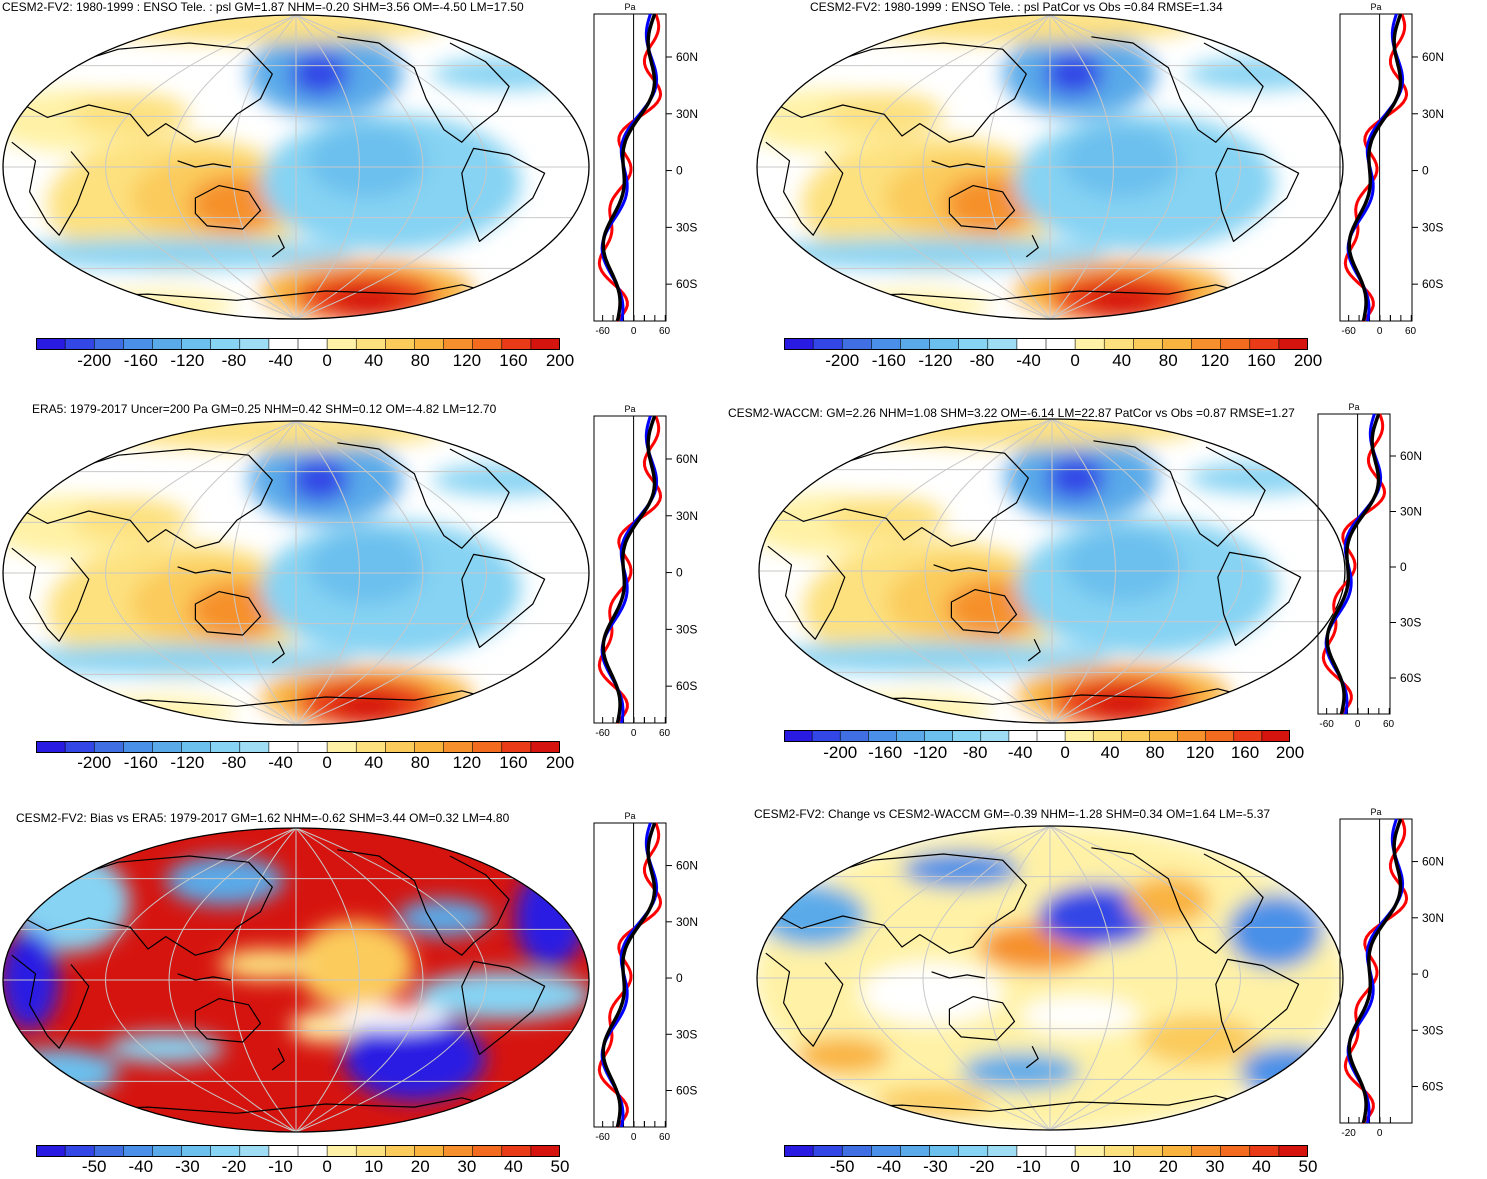  Describe the element at coordinates (187, 360) in the screenshot. I see `colorbar-tick-label: -120` at that location.